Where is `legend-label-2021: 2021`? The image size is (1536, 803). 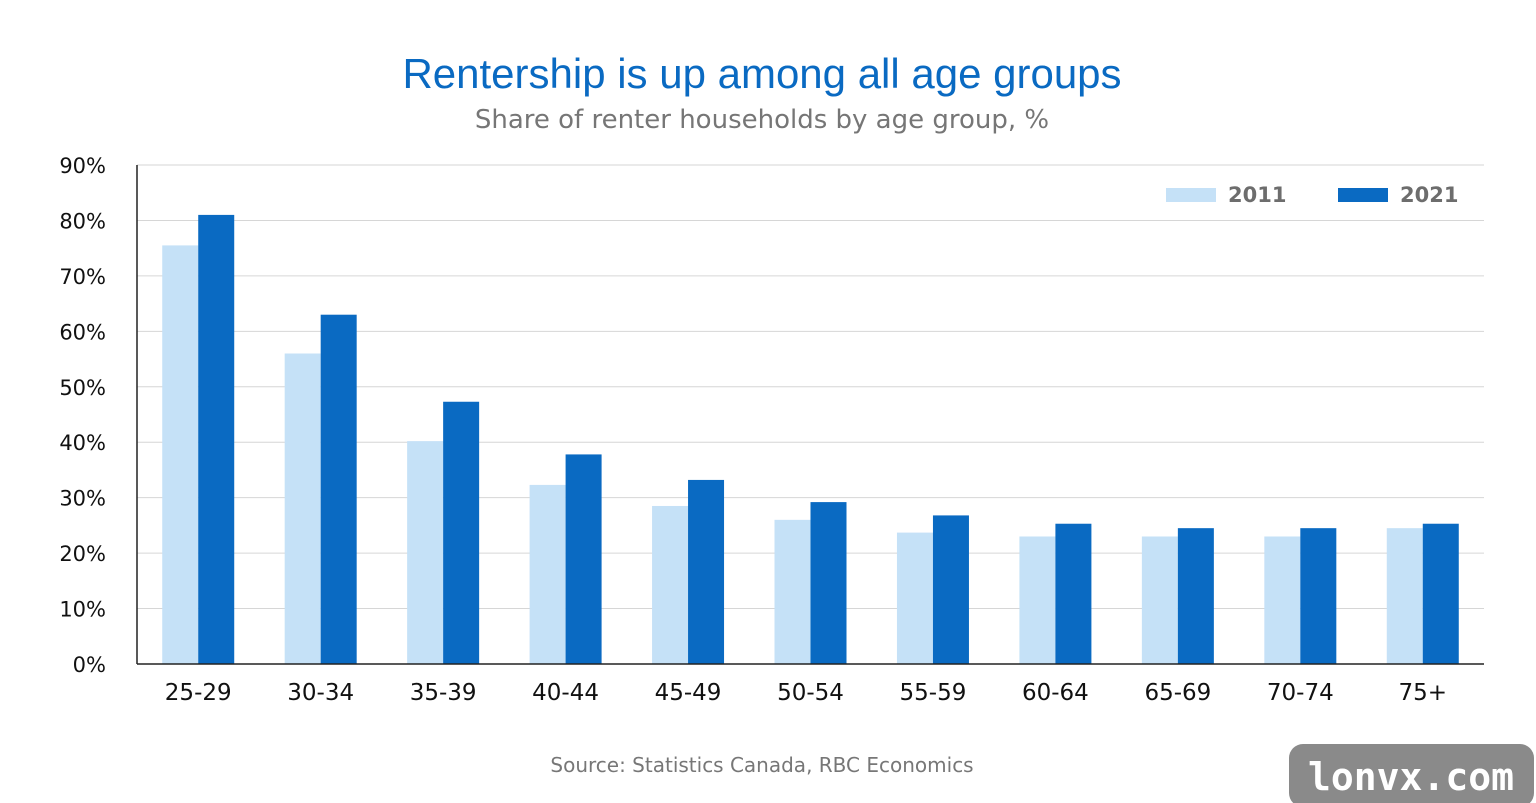
legend-label-2021: 2021 is located at coordinates (1429, 195).